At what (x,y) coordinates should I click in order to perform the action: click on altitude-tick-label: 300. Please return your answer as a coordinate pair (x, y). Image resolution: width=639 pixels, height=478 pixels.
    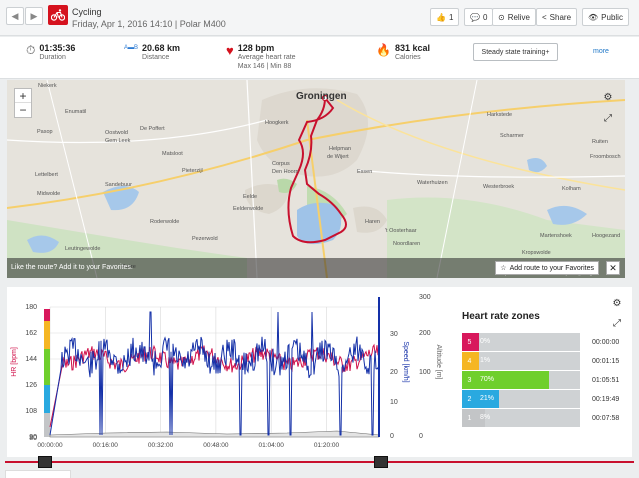
    Looking at the image, I should click on (425, 297).